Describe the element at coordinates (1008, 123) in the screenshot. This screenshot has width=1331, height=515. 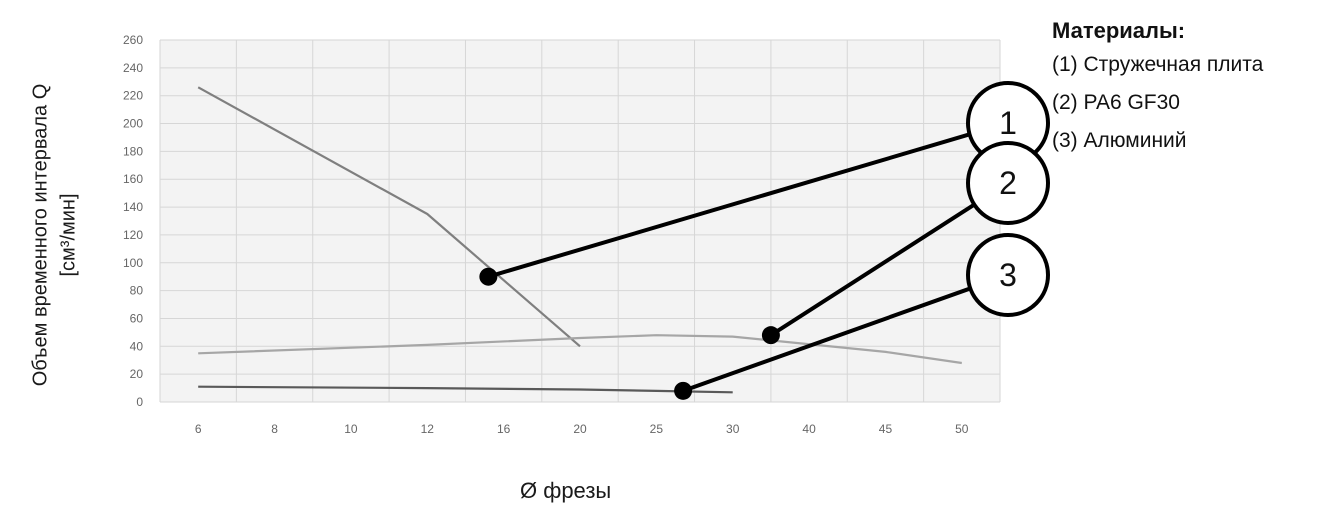
I see `callout-number-1: 1` at that location.